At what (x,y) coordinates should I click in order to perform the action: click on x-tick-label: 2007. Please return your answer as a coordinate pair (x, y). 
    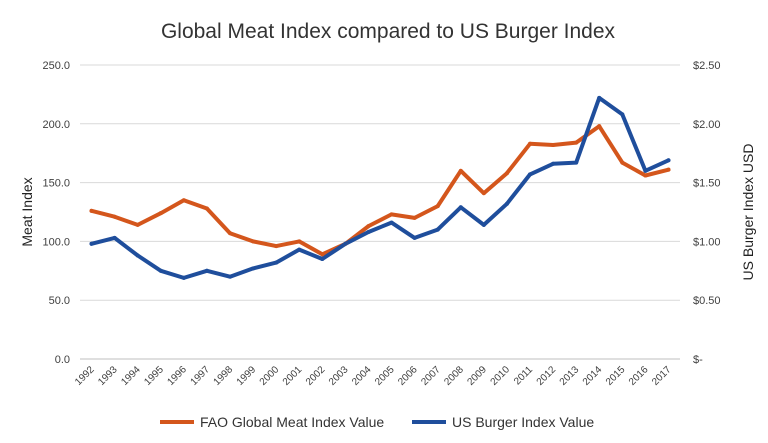
    Looking at the image, I should click on (431, 376).